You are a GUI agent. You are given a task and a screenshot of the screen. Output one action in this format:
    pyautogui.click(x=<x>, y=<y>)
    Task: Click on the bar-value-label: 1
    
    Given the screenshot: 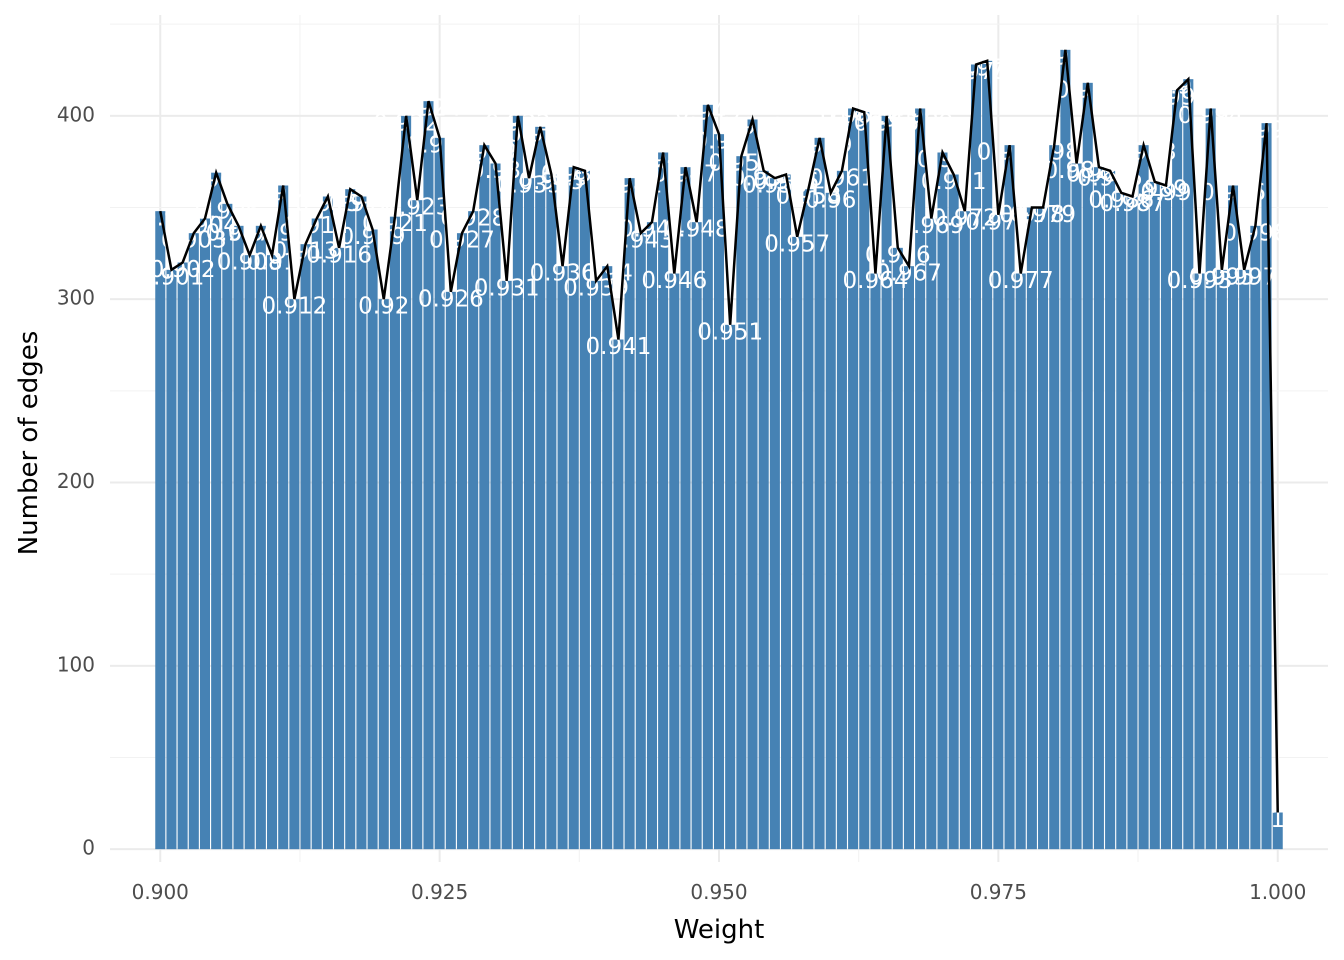 What is the action you would take?
    pyautogui.click(x=1277, y=820)
    